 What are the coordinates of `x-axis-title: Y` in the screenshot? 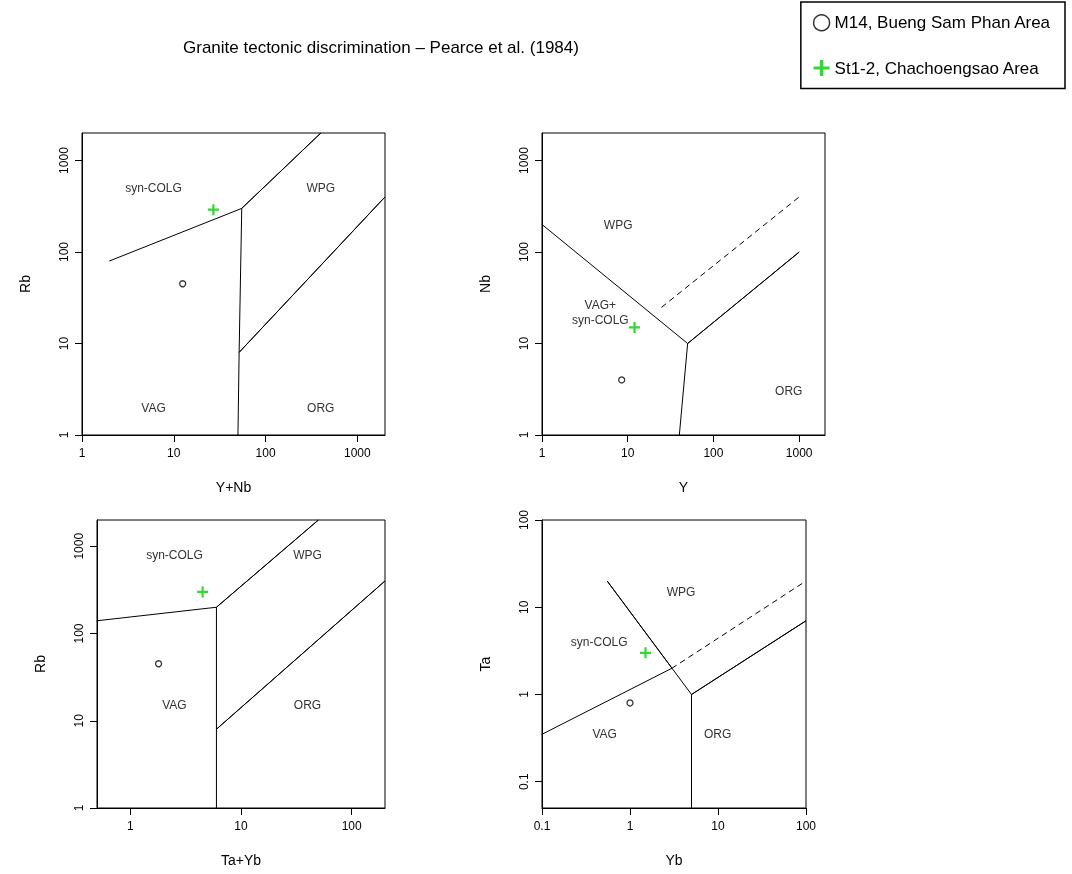 It's located at (683, 487).